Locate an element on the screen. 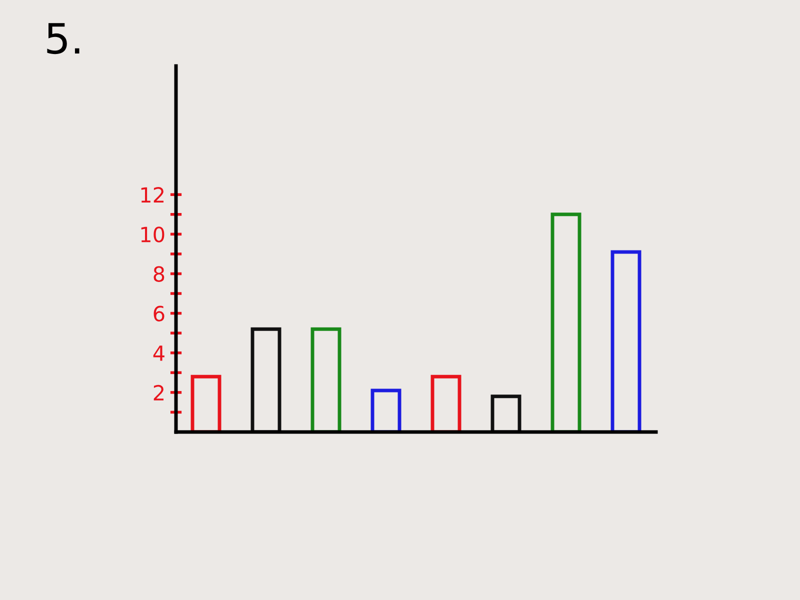 This screenshot has height=600, width=800. y-tick-label: 6 is located at coordinates (159, 314).